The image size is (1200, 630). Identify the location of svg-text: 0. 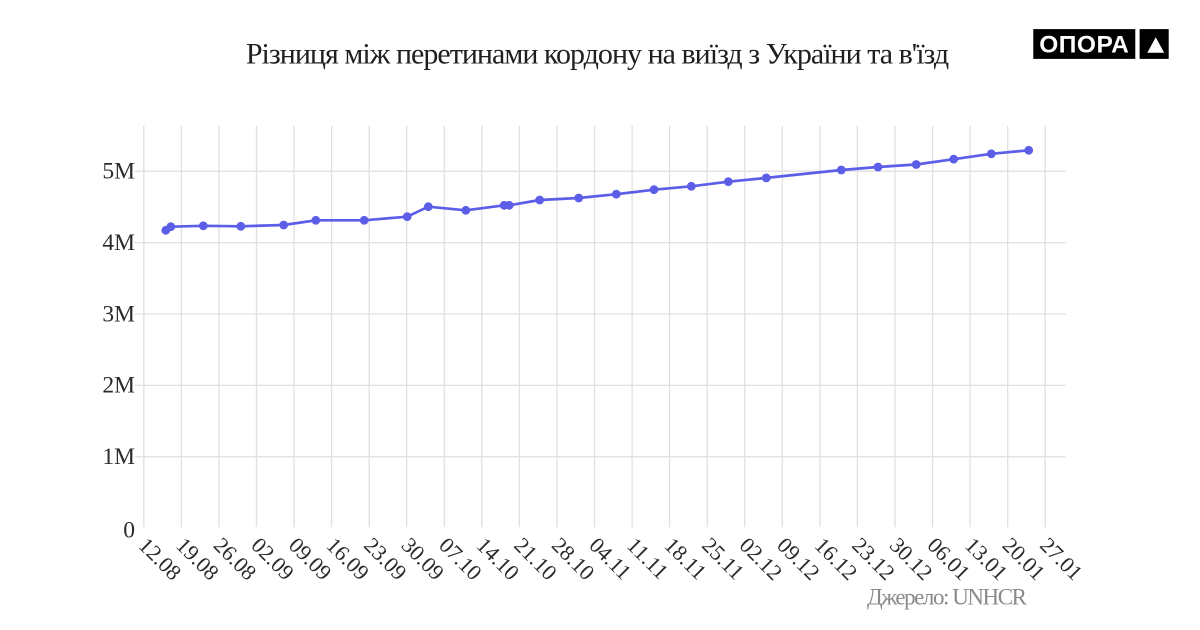
(129, 530).